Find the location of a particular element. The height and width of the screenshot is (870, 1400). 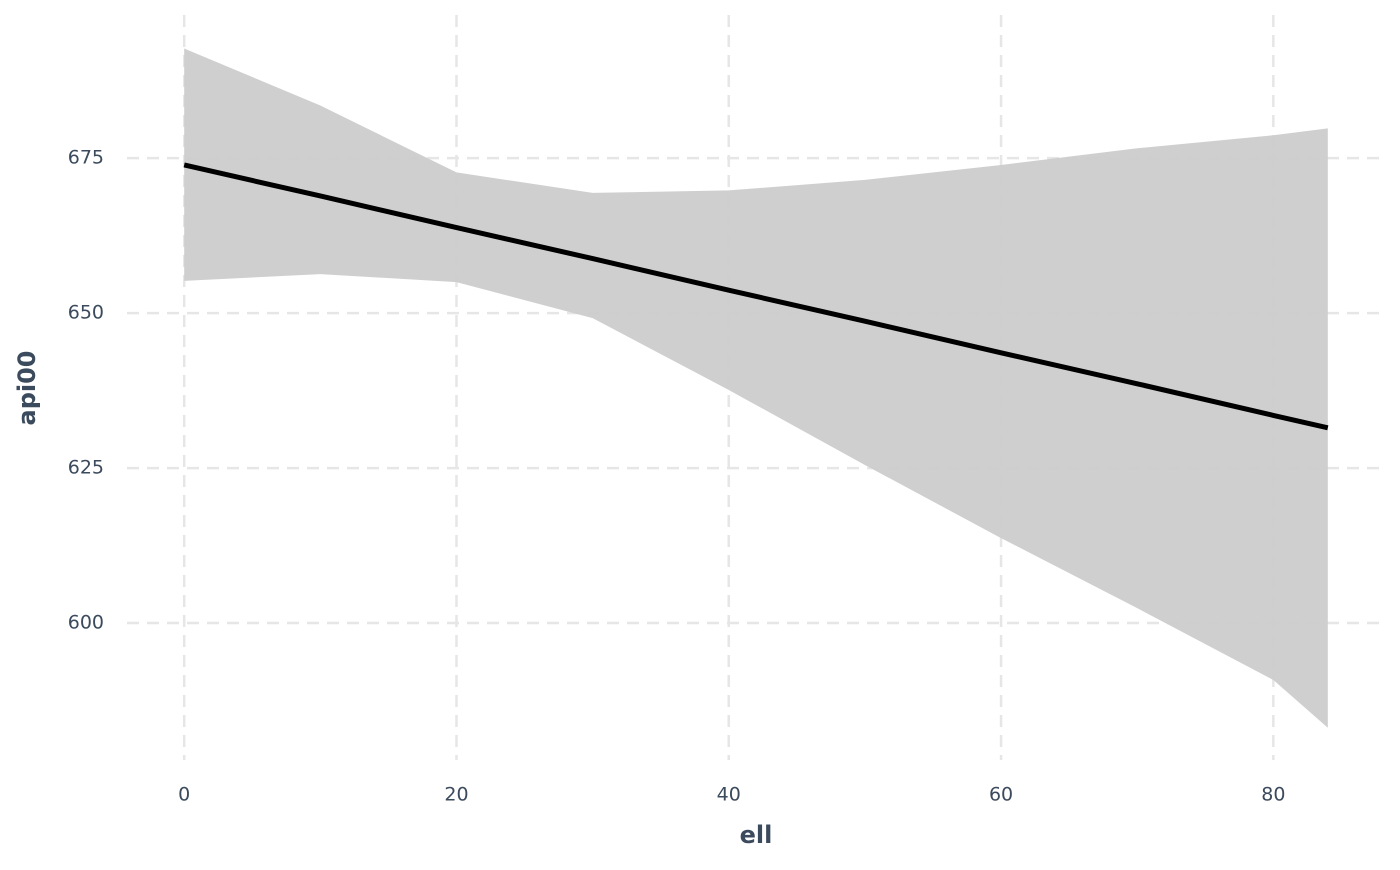

y-tick-label: 675 is located at coordinates (86, 158).